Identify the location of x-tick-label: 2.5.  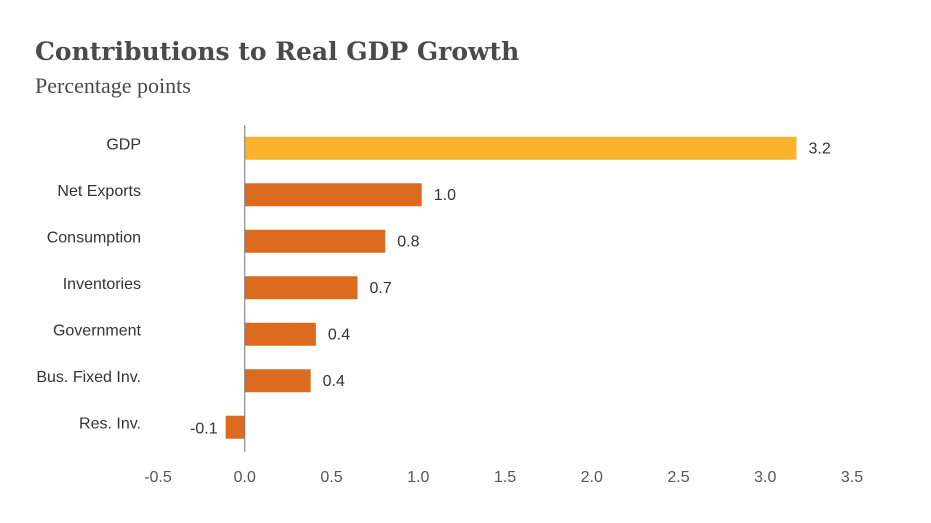
(678, 477).